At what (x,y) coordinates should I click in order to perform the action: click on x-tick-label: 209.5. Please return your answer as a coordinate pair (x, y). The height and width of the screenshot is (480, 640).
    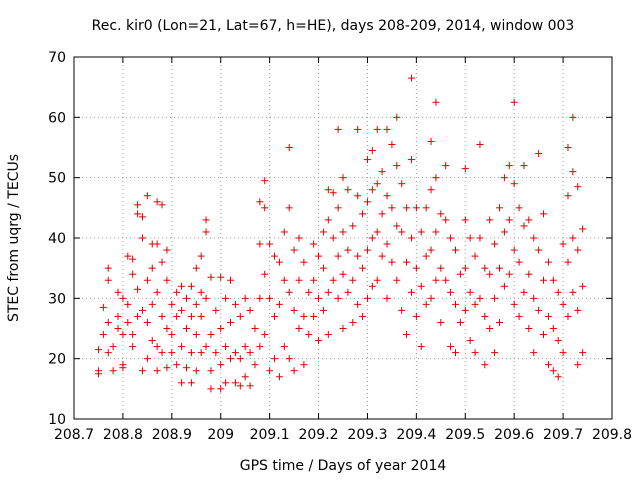
    Looking at the image, I should click on (465, 435).